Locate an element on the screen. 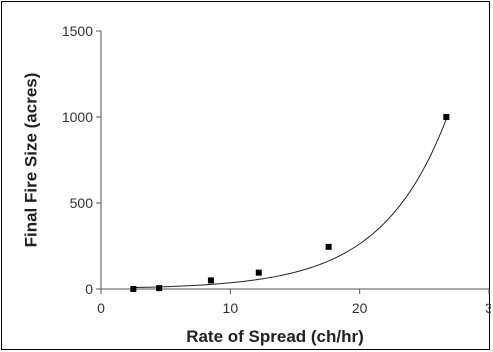 The height and width of the screenshot is (352, 493). x-tick-label: 20 is located at coordinates (360, 308).